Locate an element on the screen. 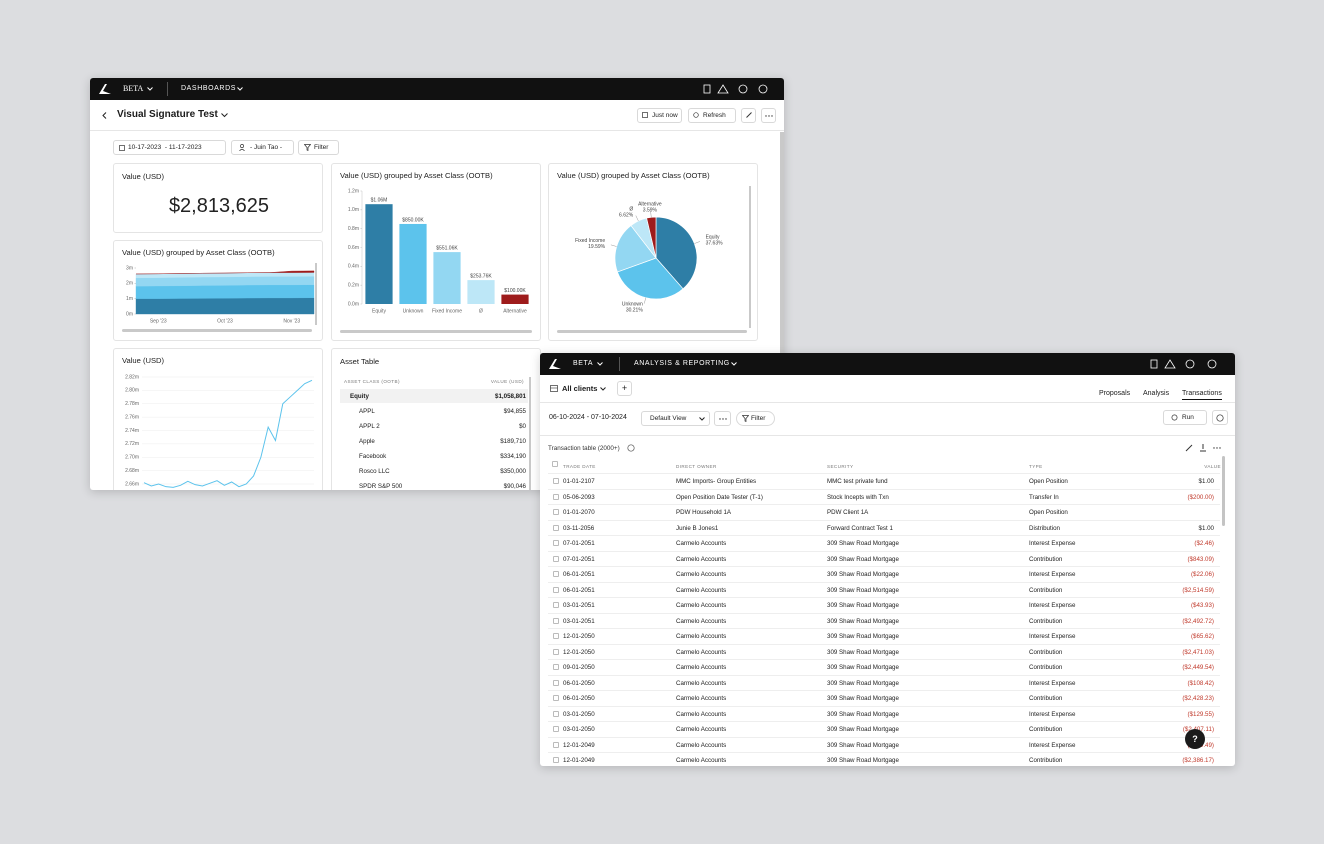 The width and height of the screenshot is (1324, 844). updated-button: Just now is located at coordinates (659, 115).